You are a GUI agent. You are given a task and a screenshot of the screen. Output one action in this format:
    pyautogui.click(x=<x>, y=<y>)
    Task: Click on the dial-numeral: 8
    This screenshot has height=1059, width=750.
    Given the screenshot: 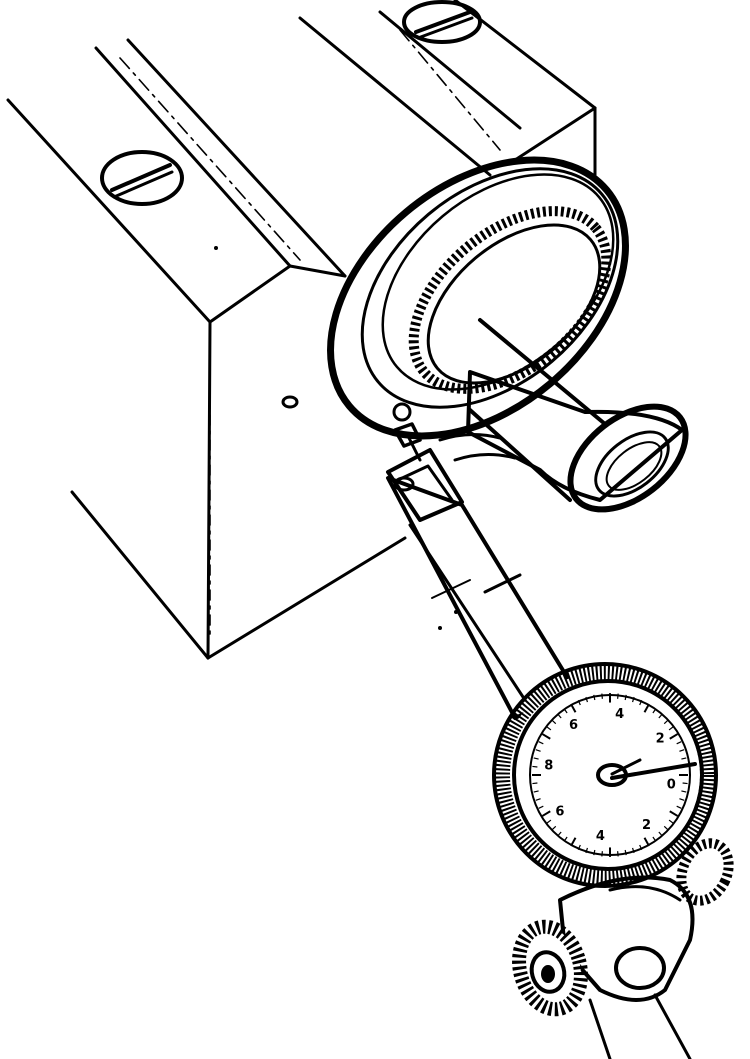 What is the action you would take?
    pyautogui.click(x=548, y=765)
    